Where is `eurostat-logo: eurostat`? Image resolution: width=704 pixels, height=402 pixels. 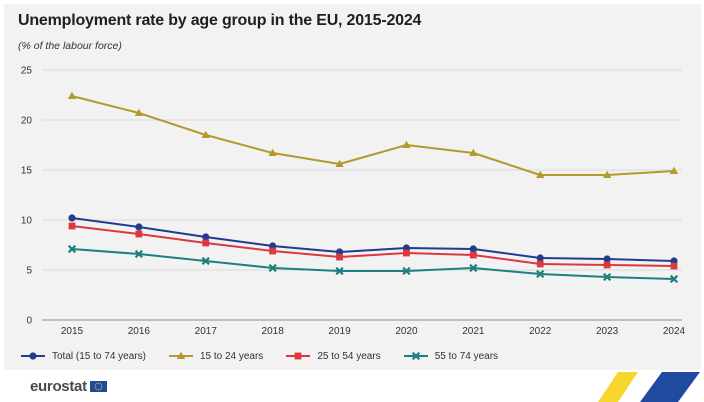 eurostat-logo: eurostat is located at coordinates (68, 386).